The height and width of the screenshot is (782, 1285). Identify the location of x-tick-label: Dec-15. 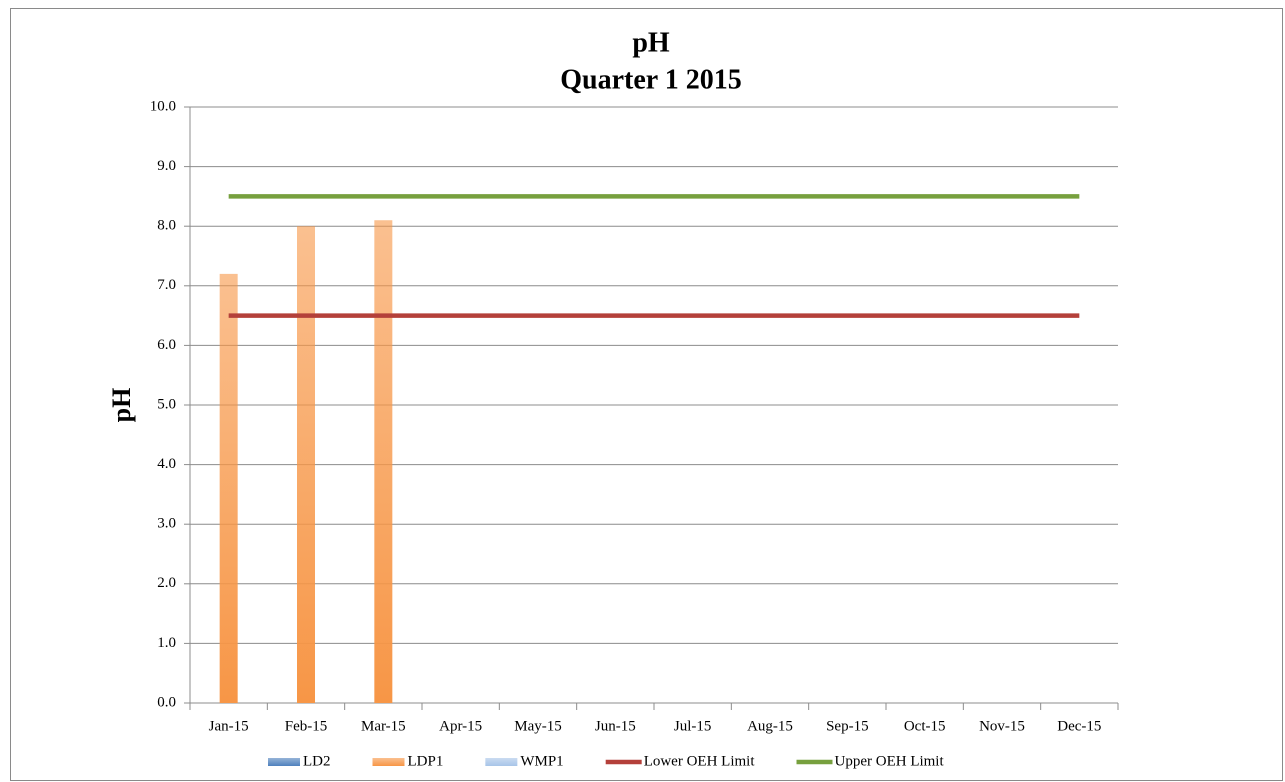
(1079, 726).